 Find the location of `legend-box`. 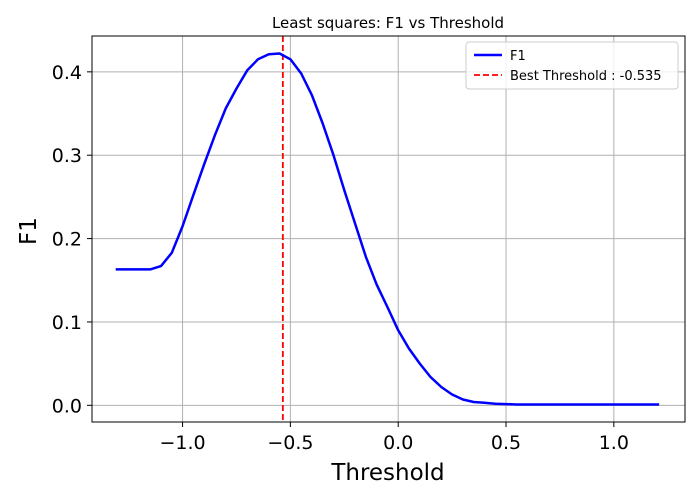

legend-box is located at coordinates (572, 65).